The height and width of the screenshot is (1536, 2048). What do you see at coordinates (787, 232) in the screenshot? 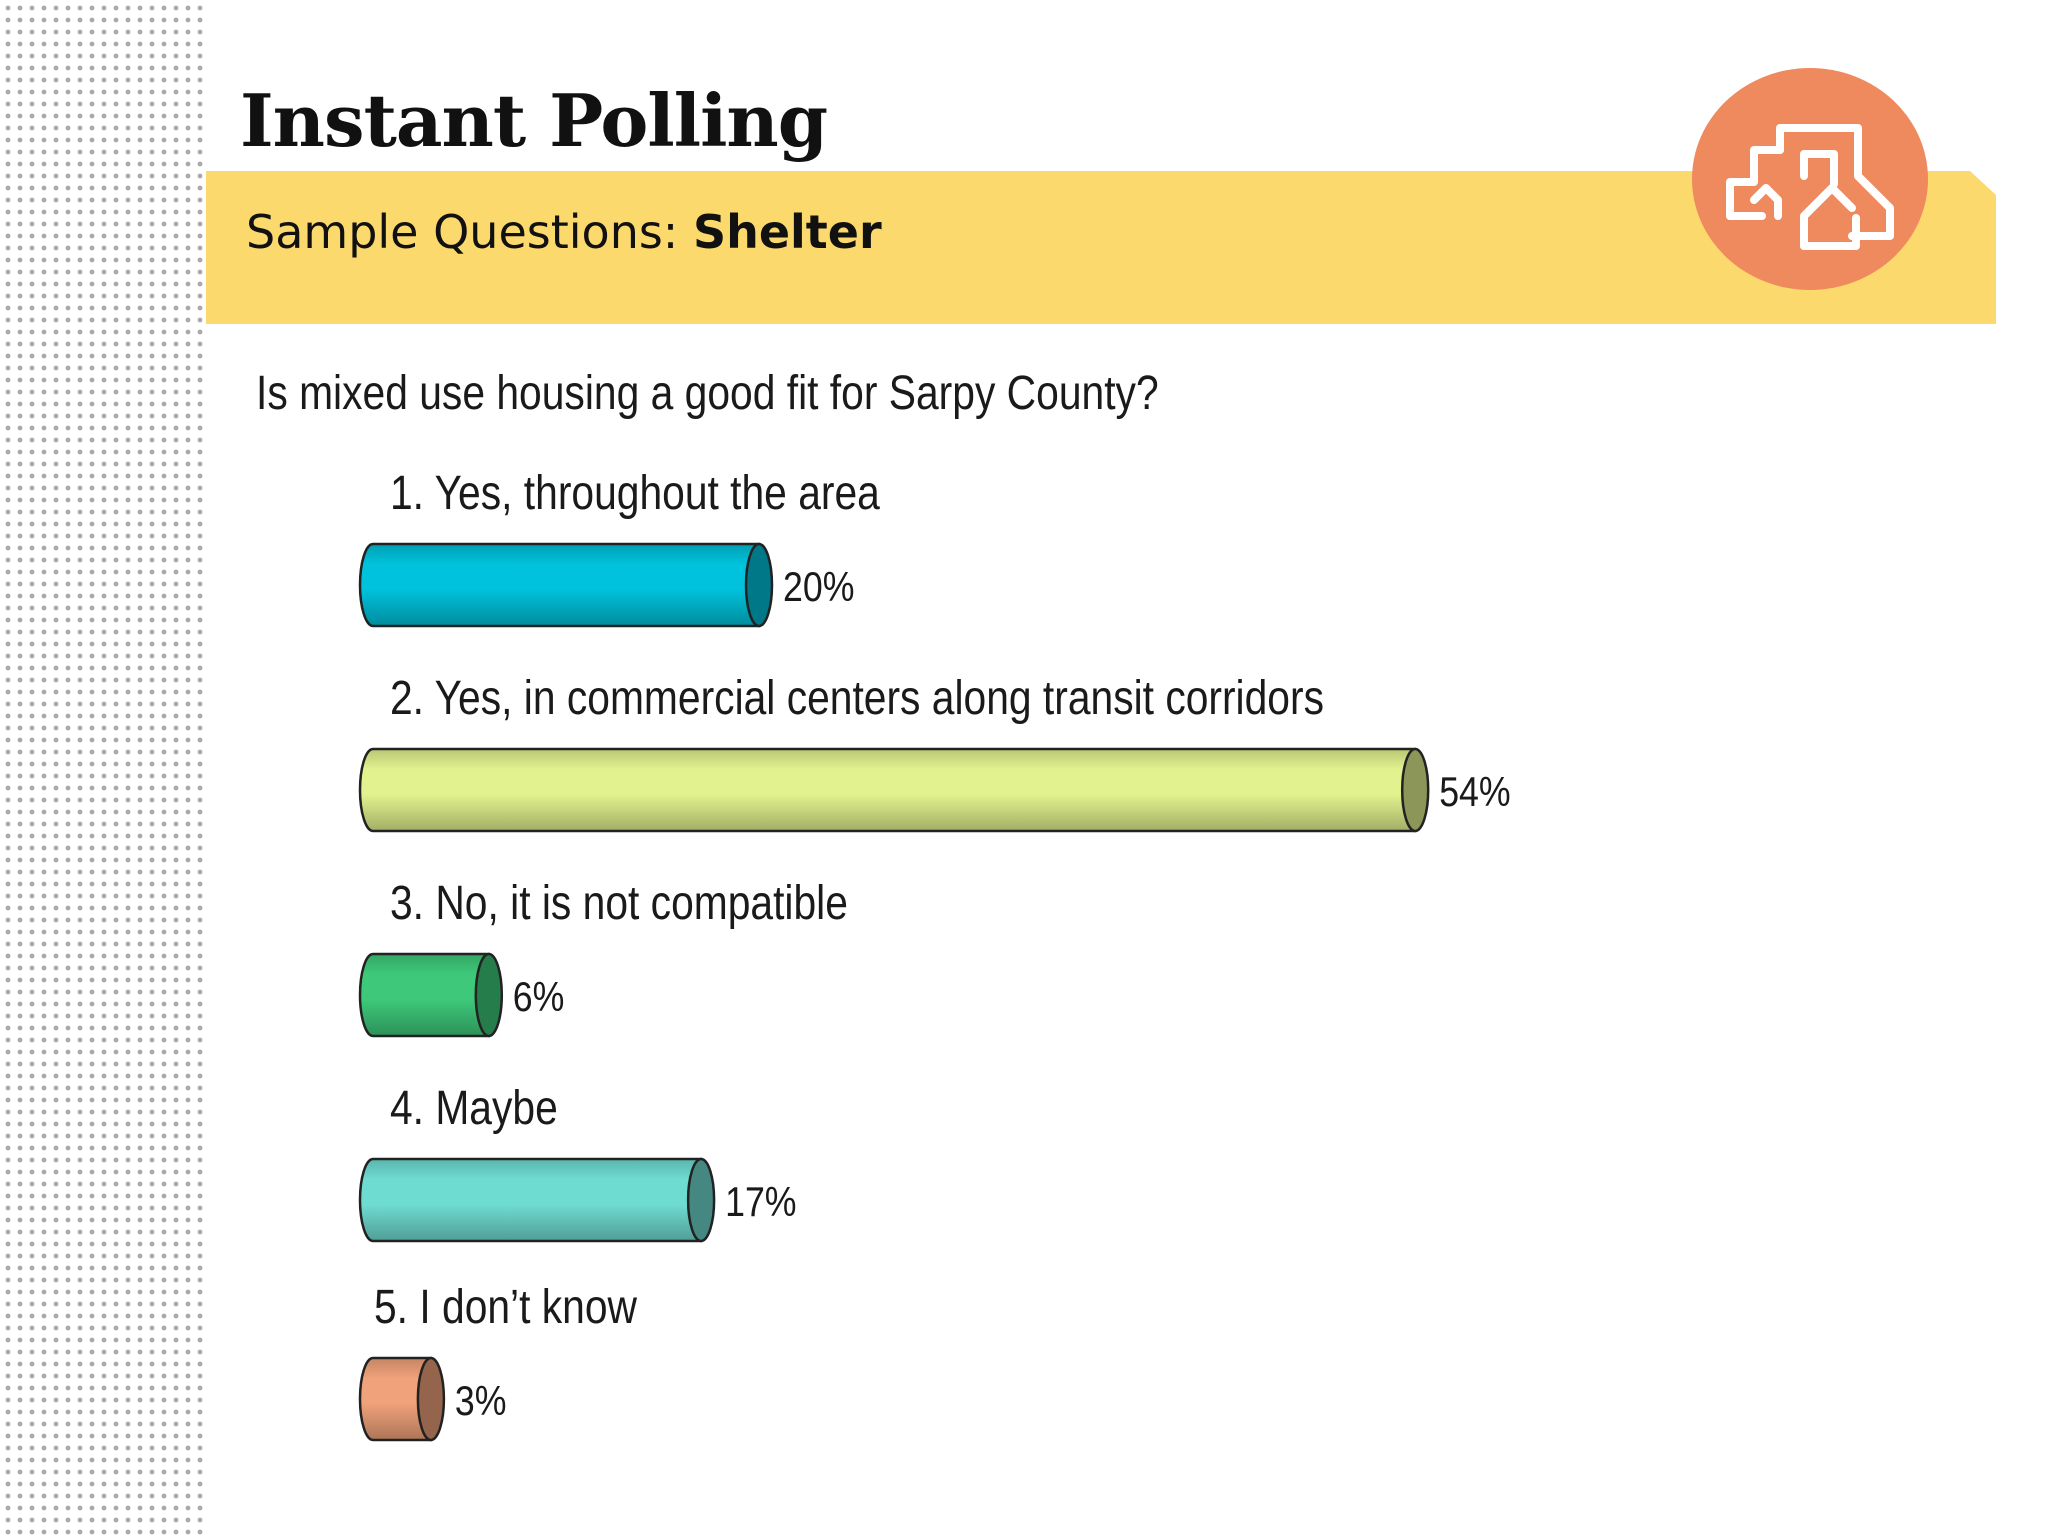
I see `banner-topic: Shelter` at bounding box center [787, 232].